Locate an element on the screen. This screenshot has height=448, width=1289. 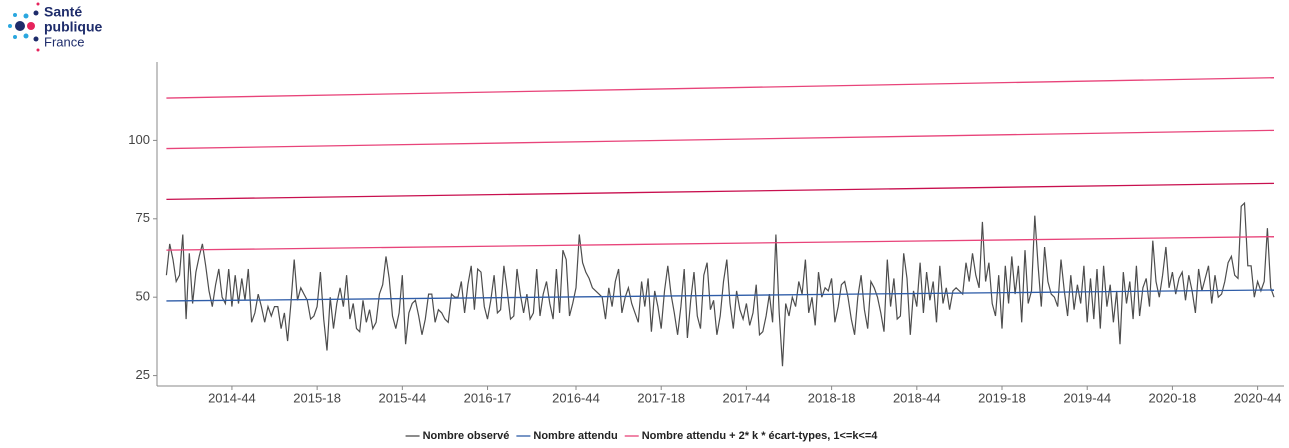
x-tick-label: 2019-18 is located at coordinates (1002, 397).